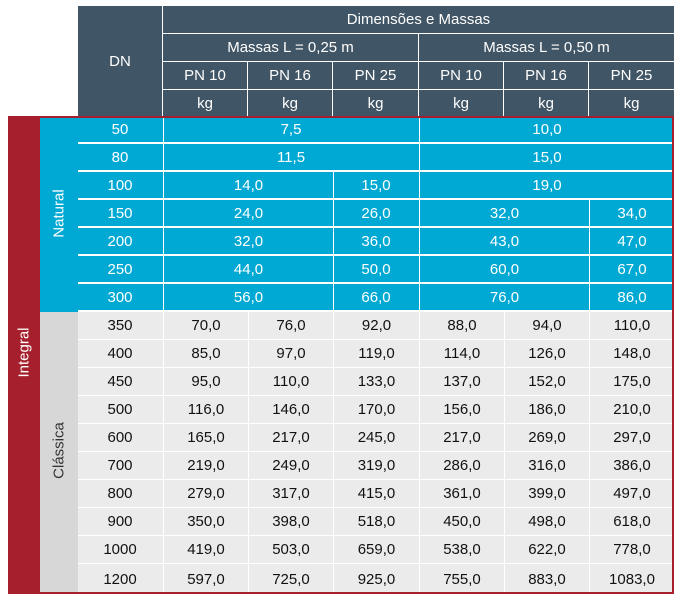 The image size is (685, 601). I want to click on mass-cell: 597,0, so click(205, 579).